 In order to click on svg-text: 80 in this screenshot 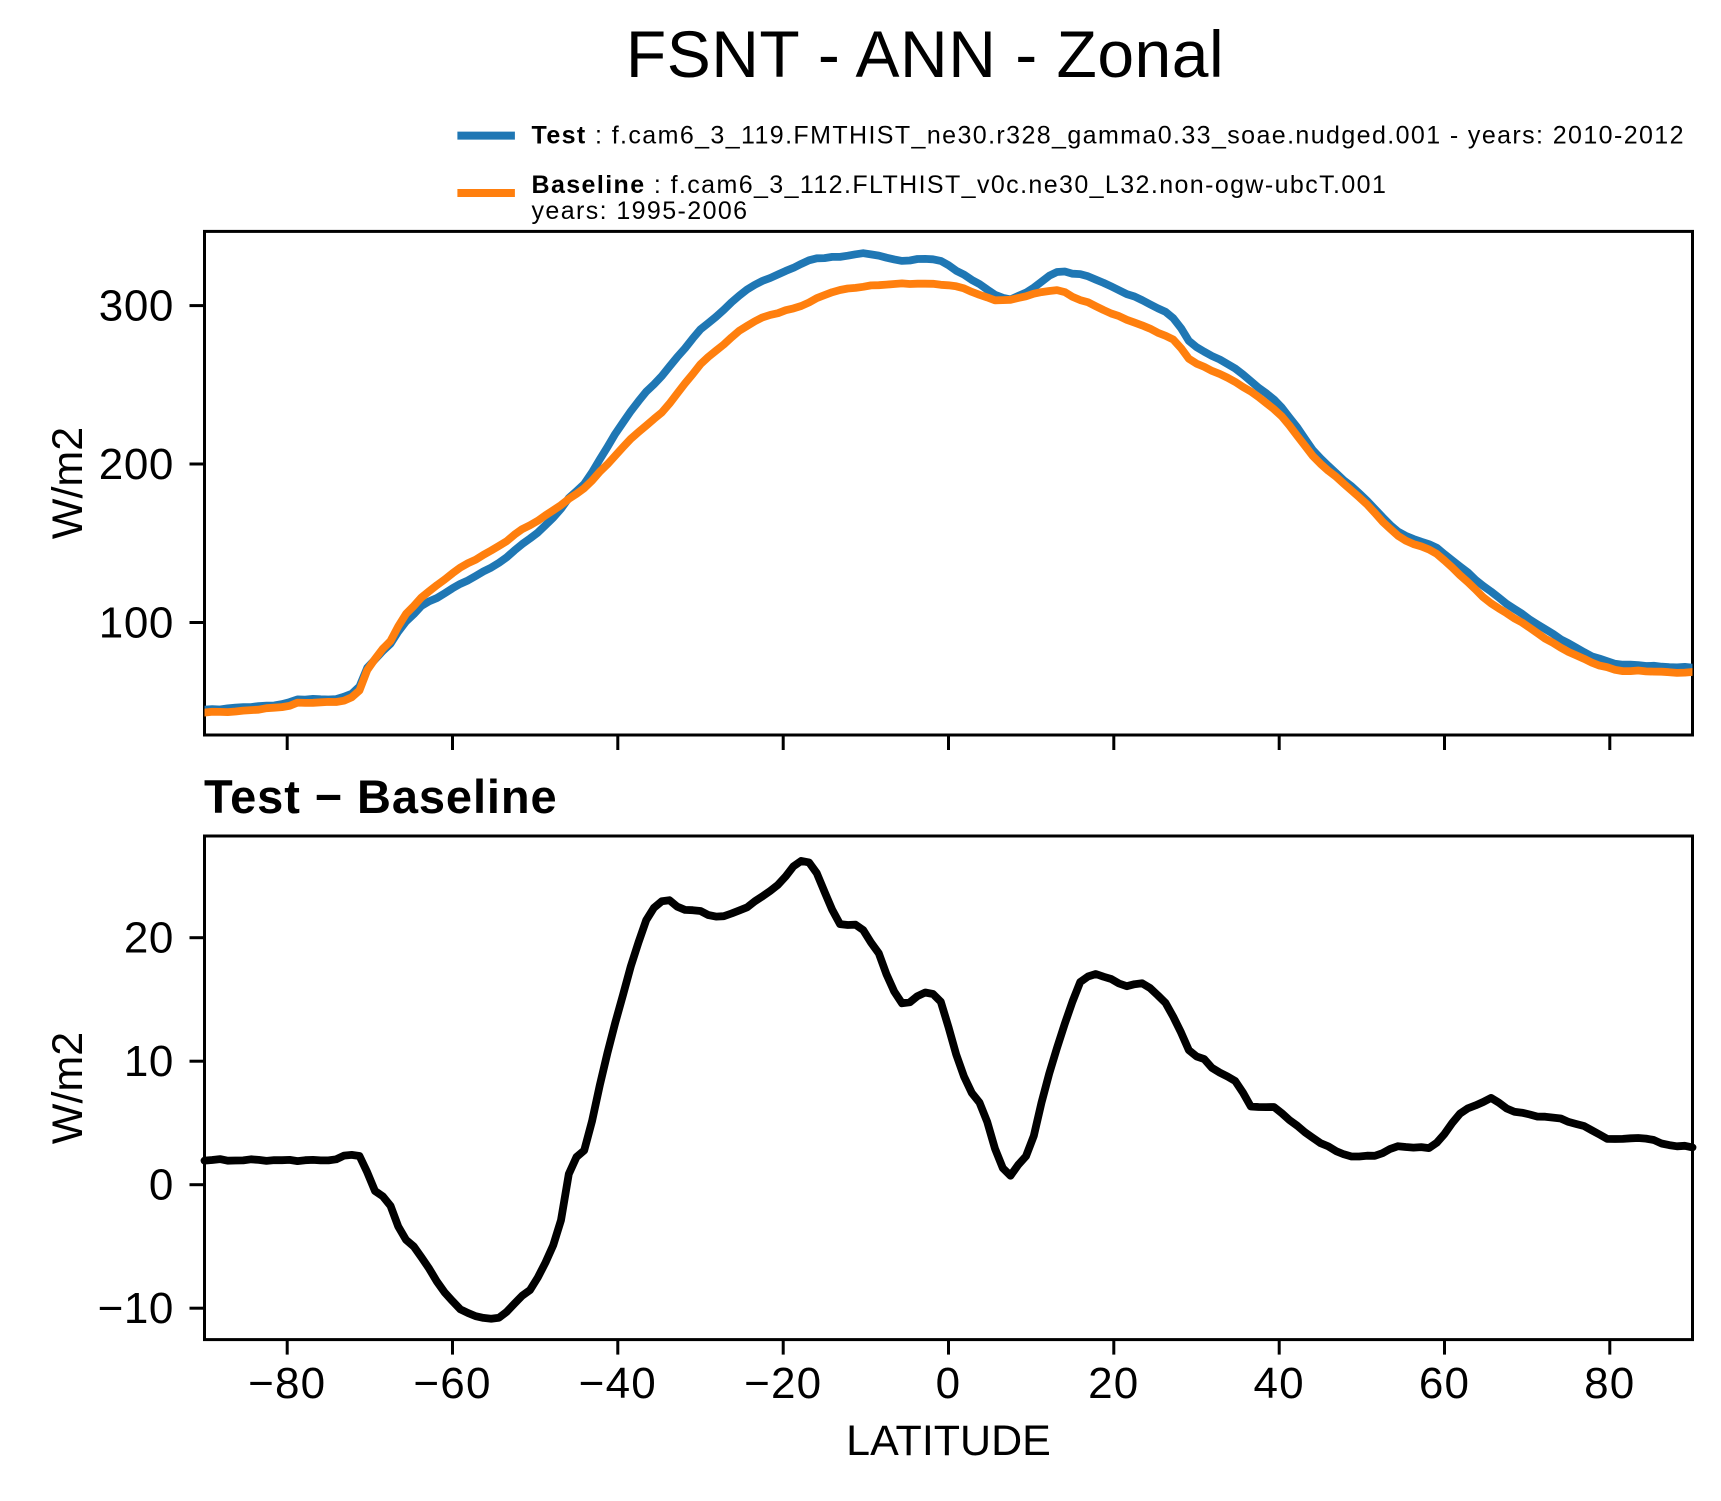, I will do `click(1609, 1383)`.